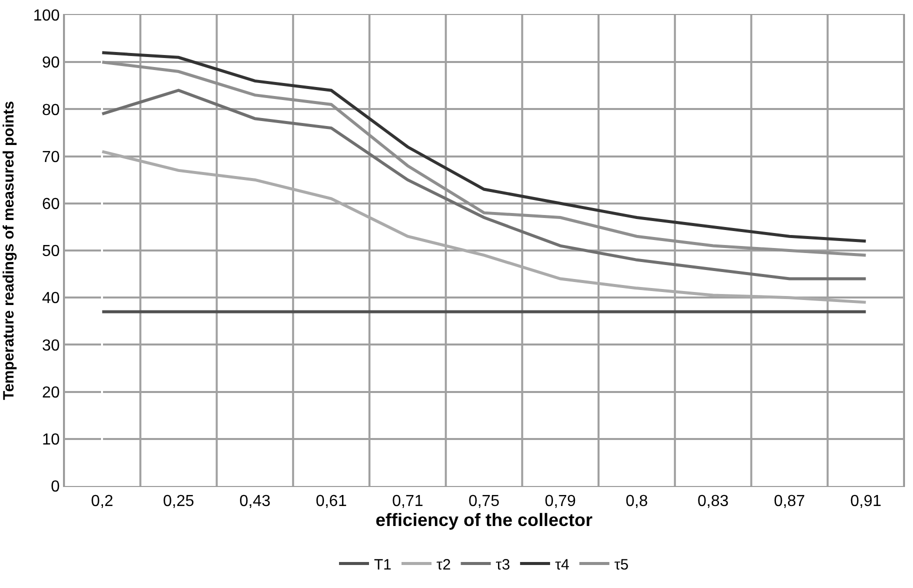  I want to click on y-tick-label: 20, so click(51, 393).